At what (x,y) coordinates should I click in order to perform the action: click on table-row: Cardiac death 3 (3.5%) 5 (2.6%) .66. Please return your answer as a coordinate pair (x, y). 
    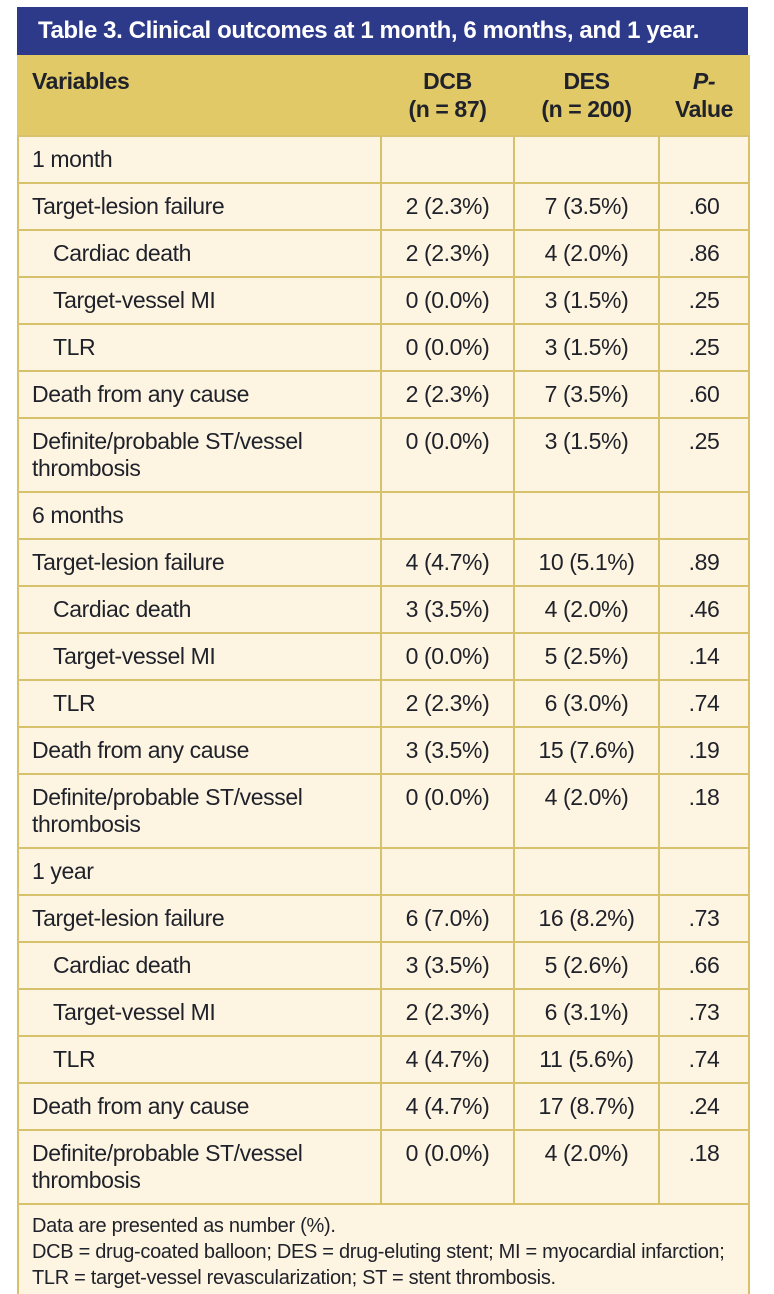
    Looking at the image, I should click on (383, 965).